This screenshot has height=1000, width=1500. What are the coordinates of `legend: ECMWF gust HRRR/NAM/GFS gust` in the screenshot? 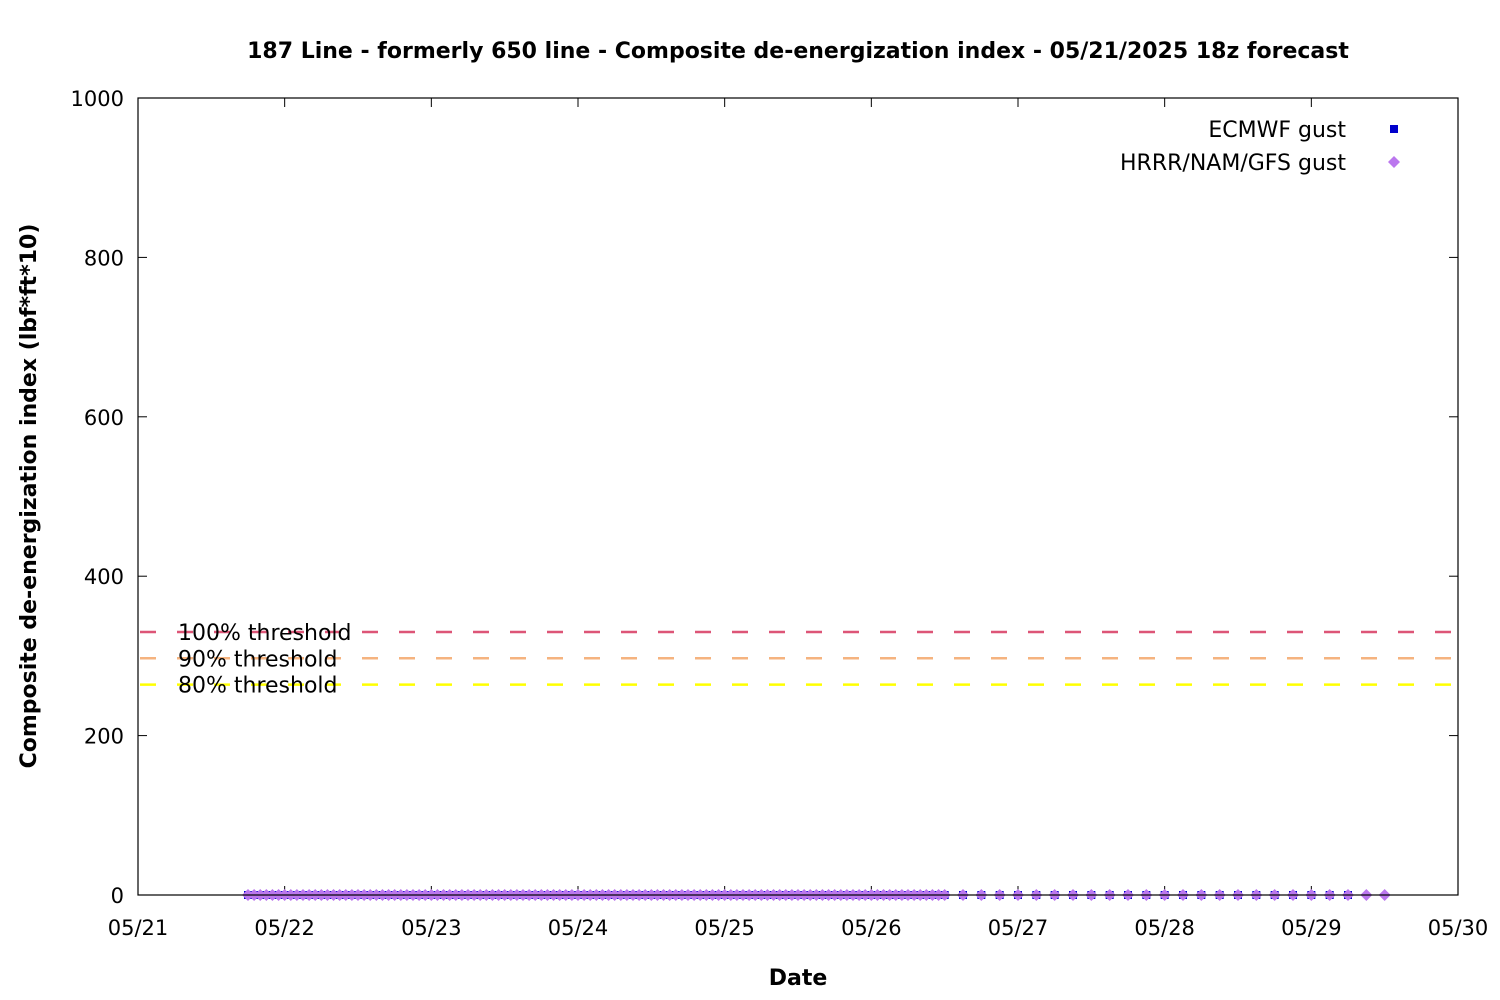 It's located at (1260, 147).